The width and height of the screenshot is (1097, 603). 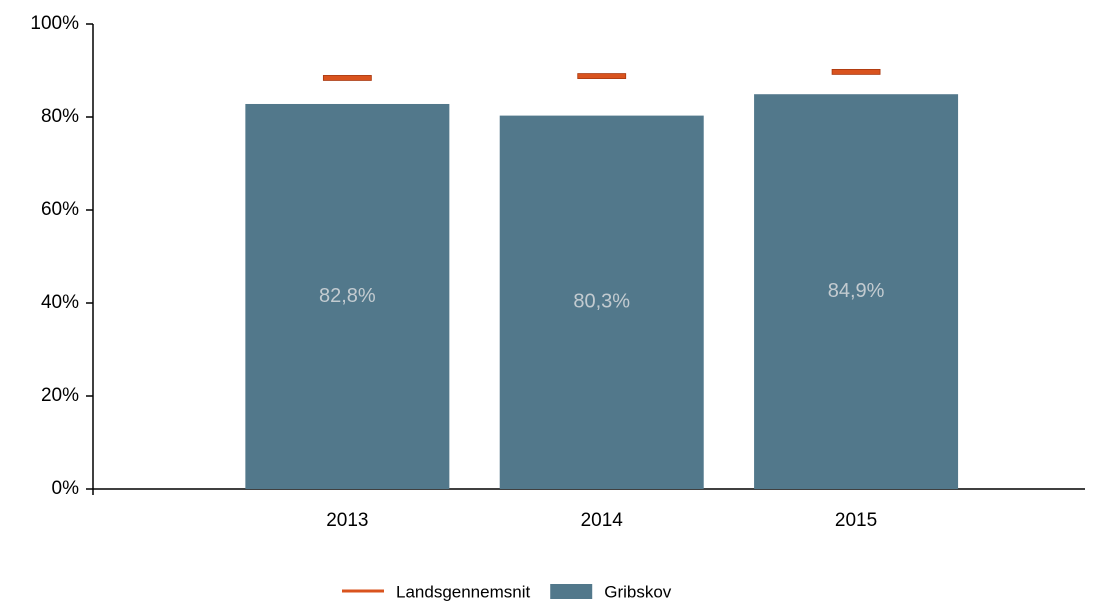 I want to click on y-tick-label: 0%, so click(x=66, y=488).